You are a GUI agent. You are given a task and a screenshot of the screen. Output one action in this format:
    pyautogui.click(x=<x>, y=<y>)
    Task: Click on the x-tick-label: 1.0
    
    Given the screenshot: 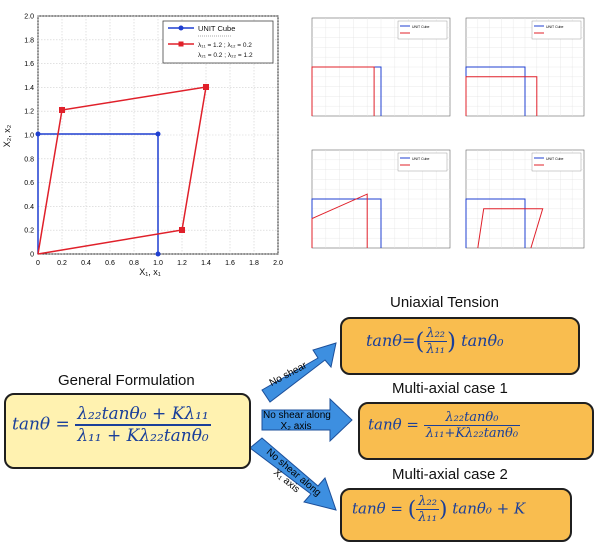 What is the action you would take?
    pyautogui.click(x=158, y=263)
    